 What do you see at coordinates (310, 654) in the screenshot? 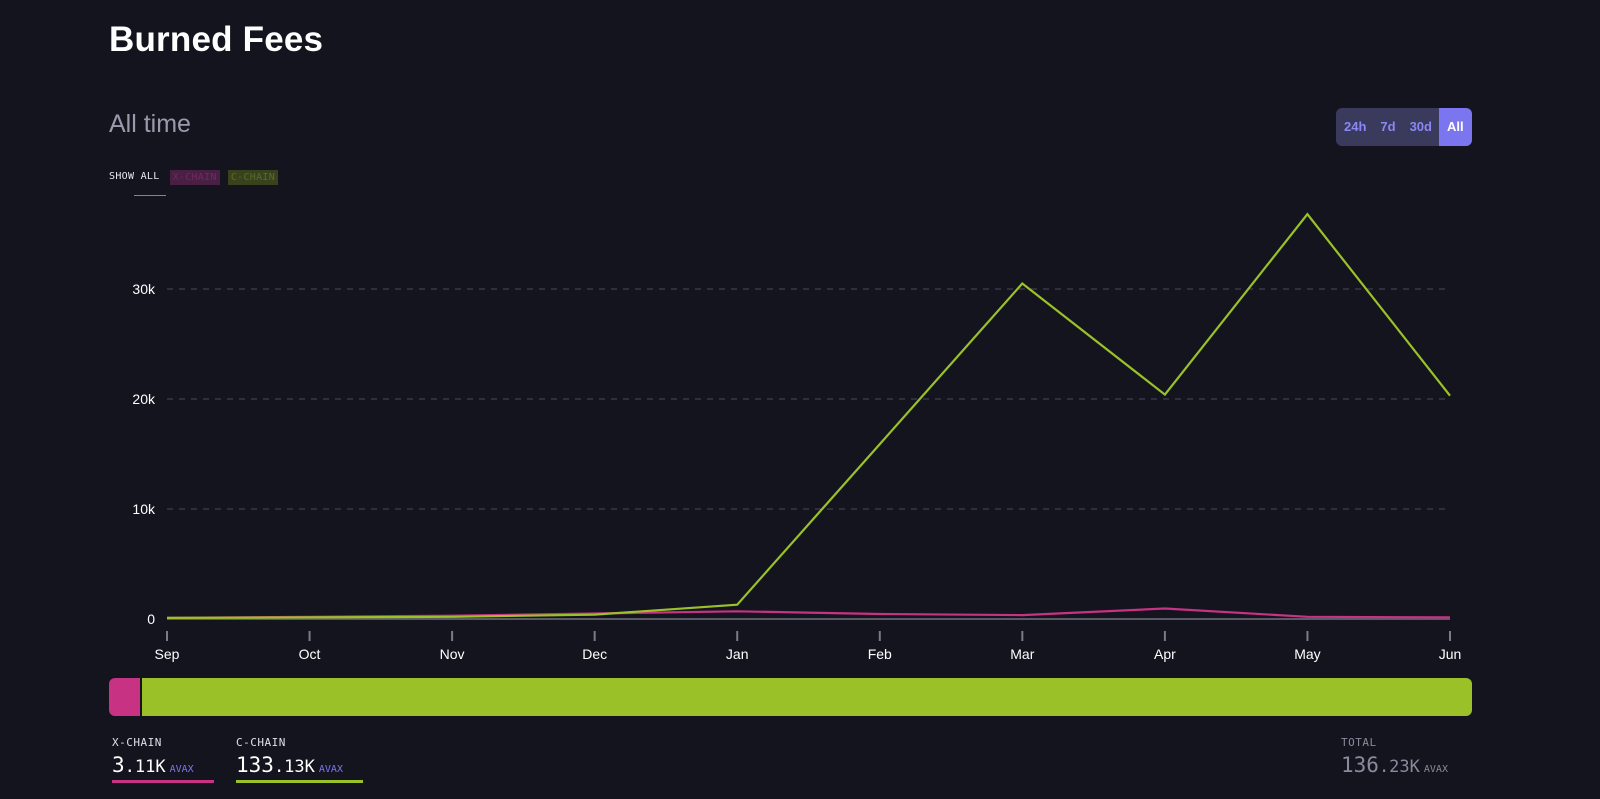
I see `x-tick-label: Oct` at bounding box center [310, 654].